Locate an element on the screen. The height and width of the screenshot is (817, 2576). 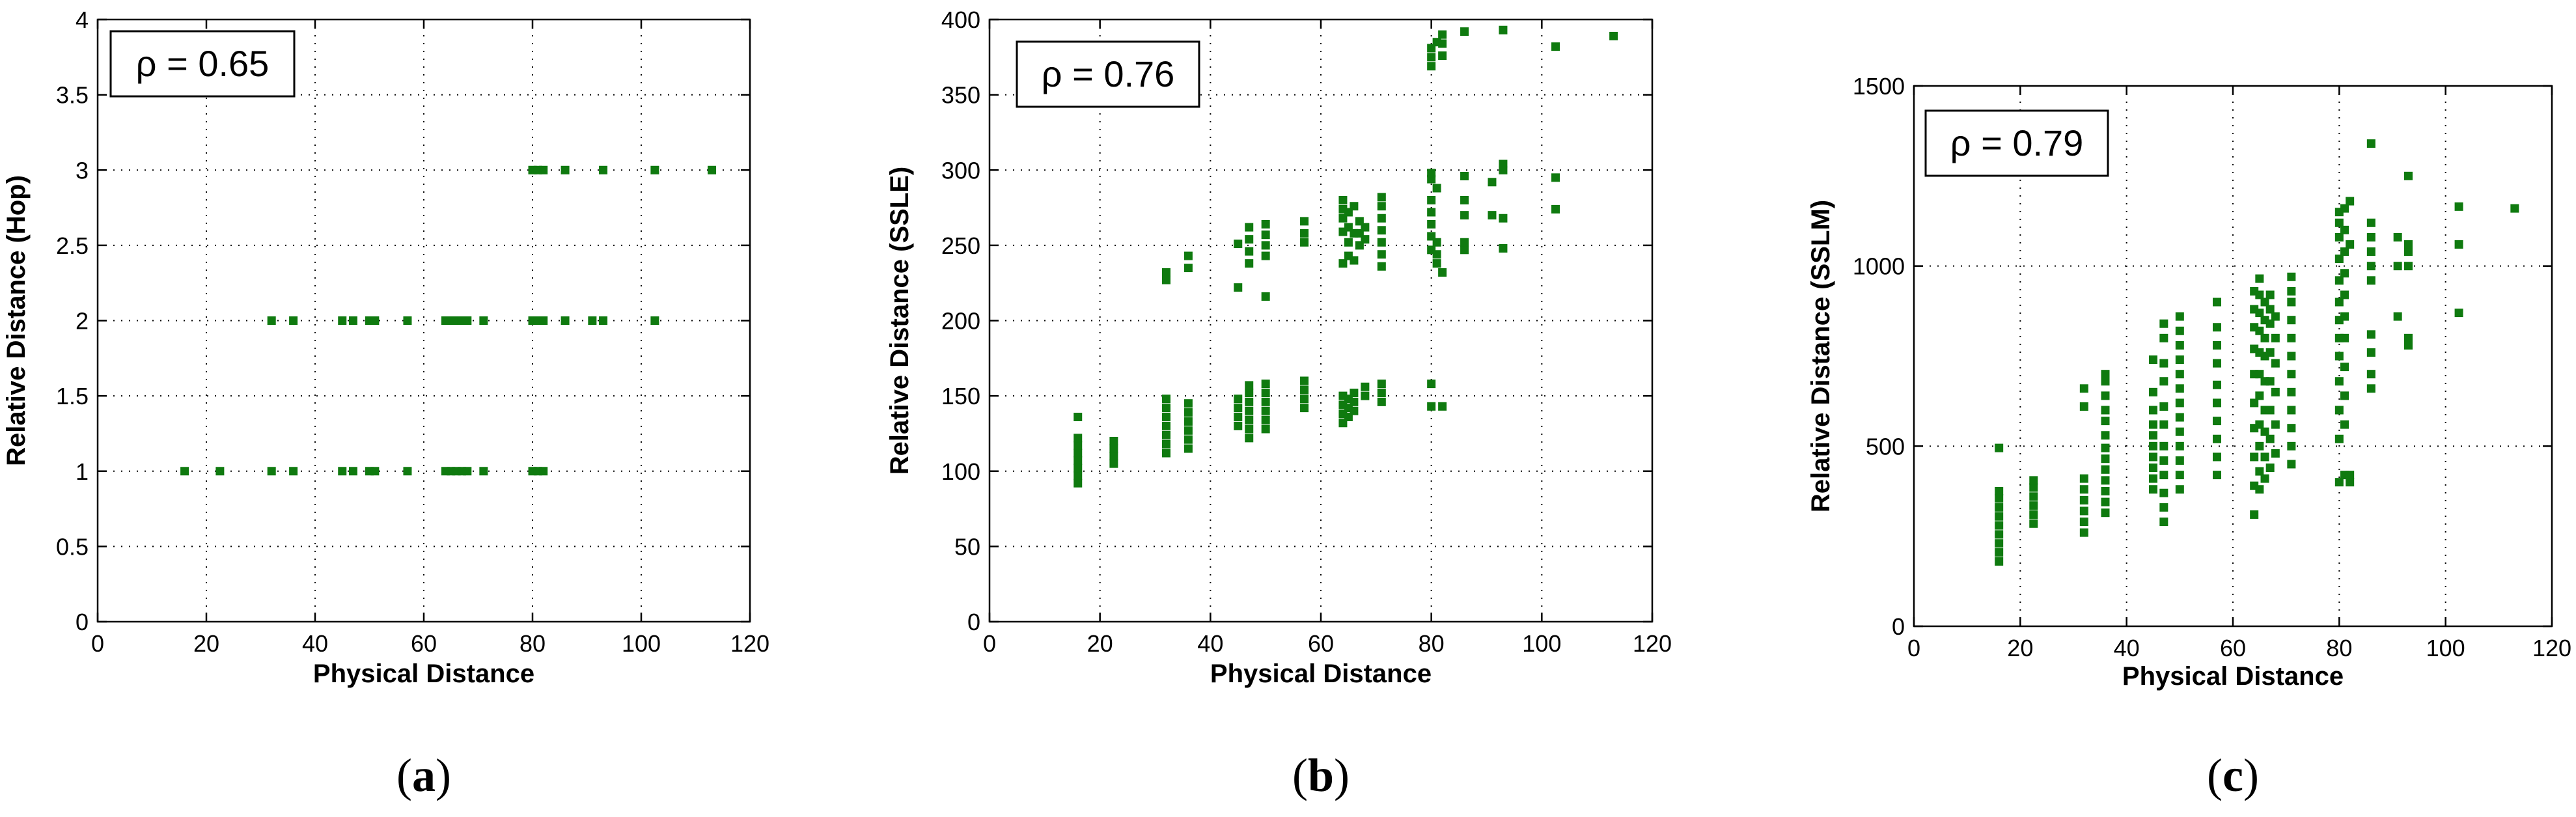
y-tick-label: 3.5 is located at coordinates (72, 95).